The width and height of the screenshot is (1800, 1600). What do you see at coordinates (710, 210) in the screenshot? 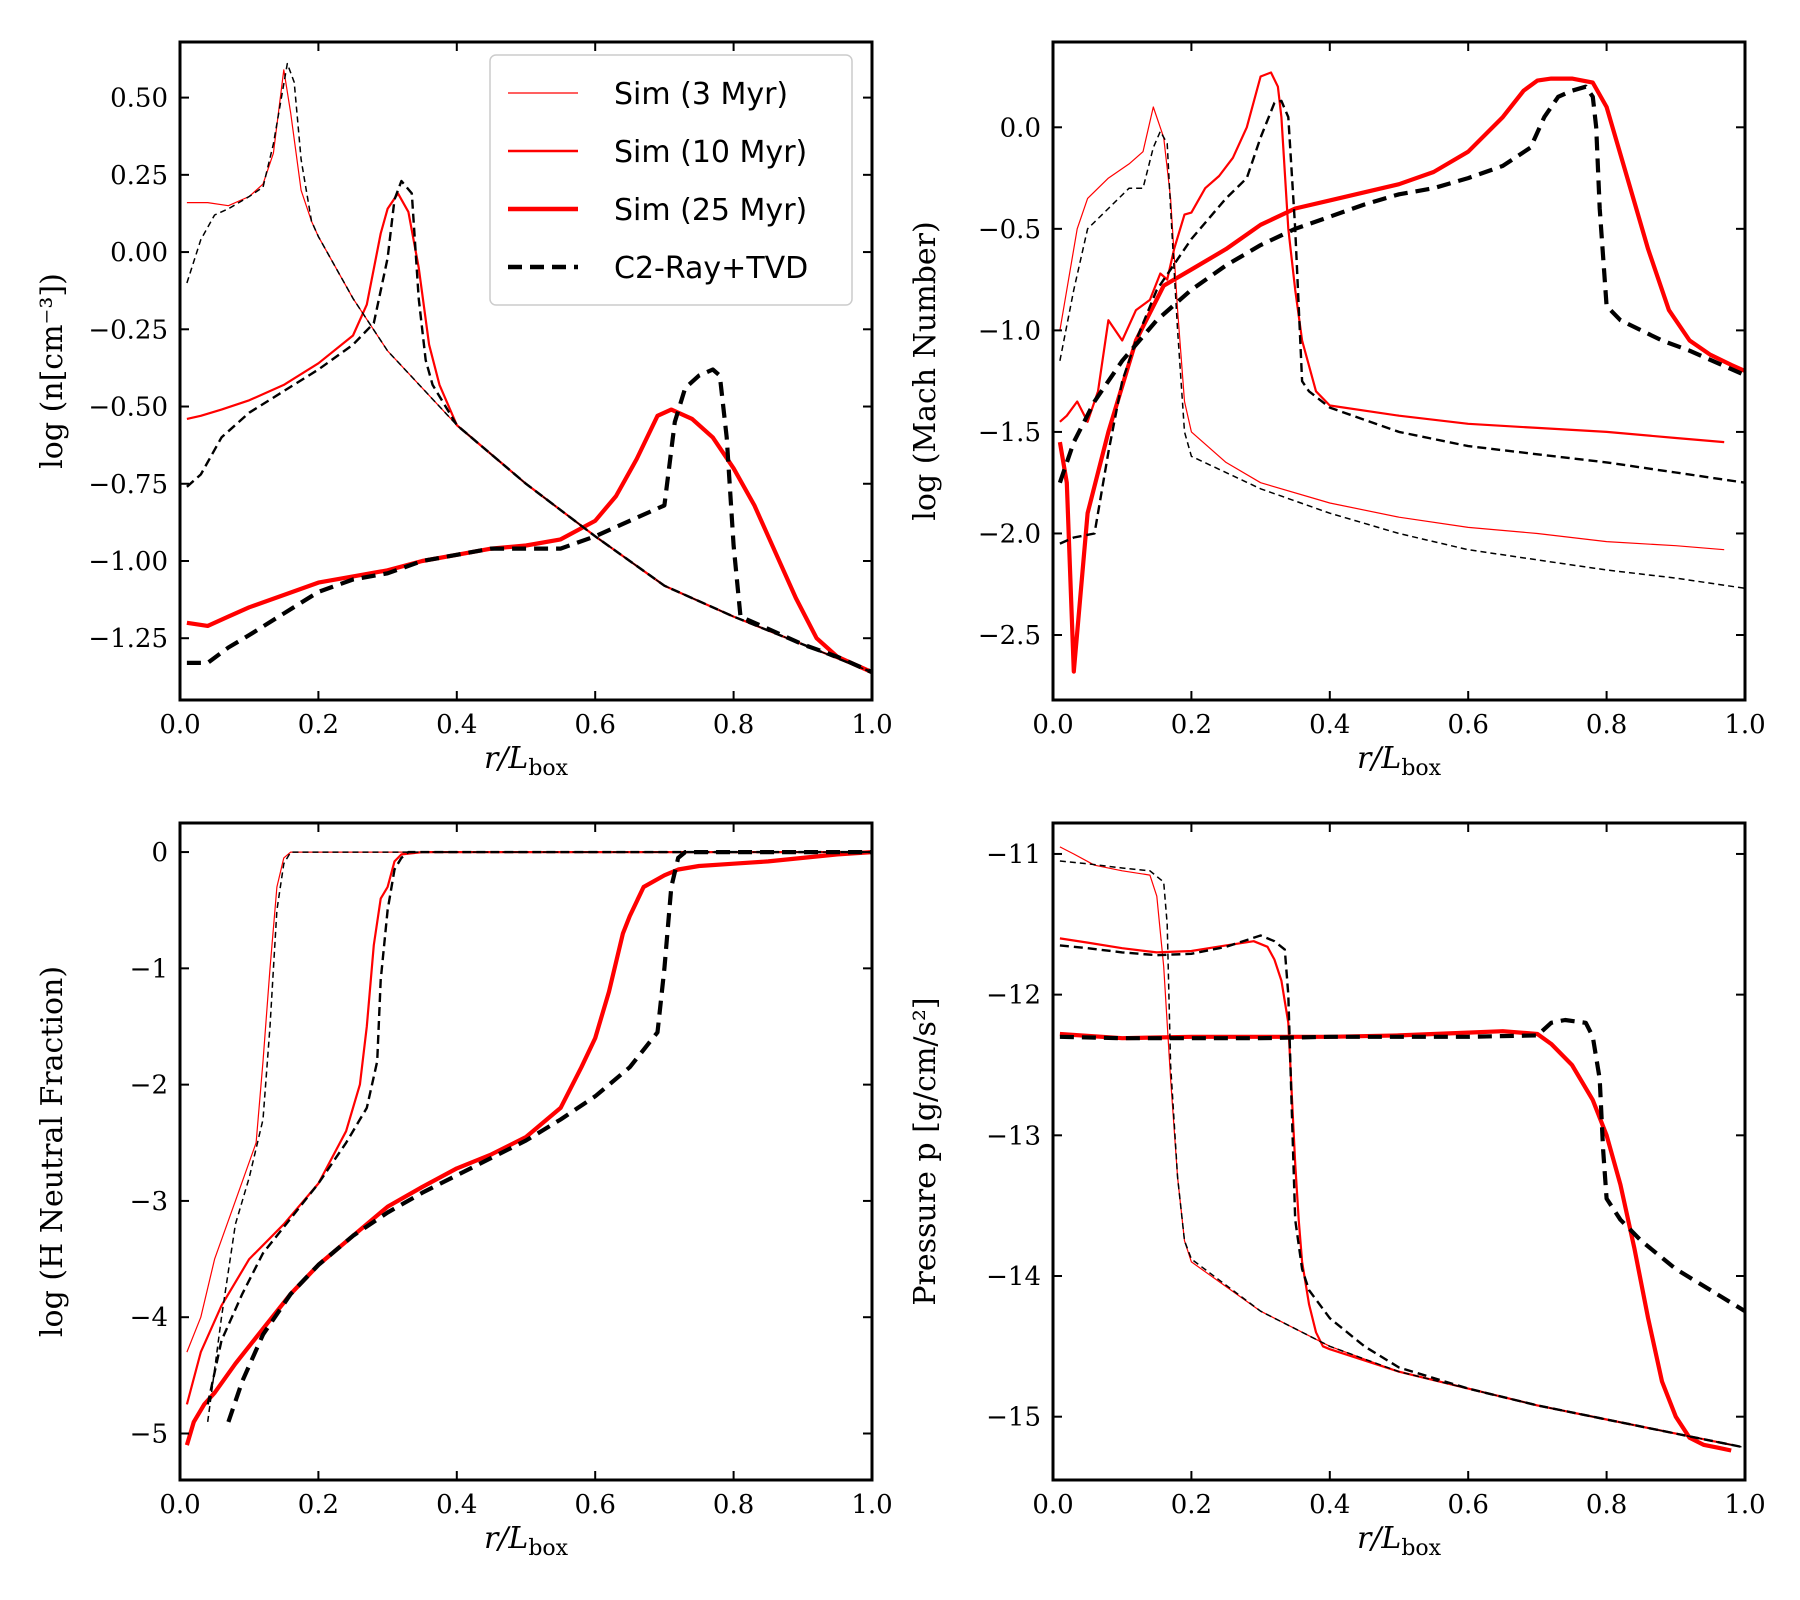
I see `legend-label: Sim (25 Myr)` at bounding box center [710, 210].